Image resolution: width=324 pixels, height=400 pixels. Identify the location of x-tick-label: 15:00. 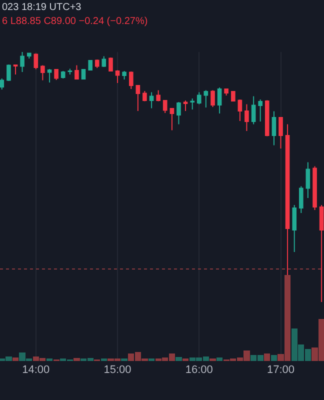
(118, 370).